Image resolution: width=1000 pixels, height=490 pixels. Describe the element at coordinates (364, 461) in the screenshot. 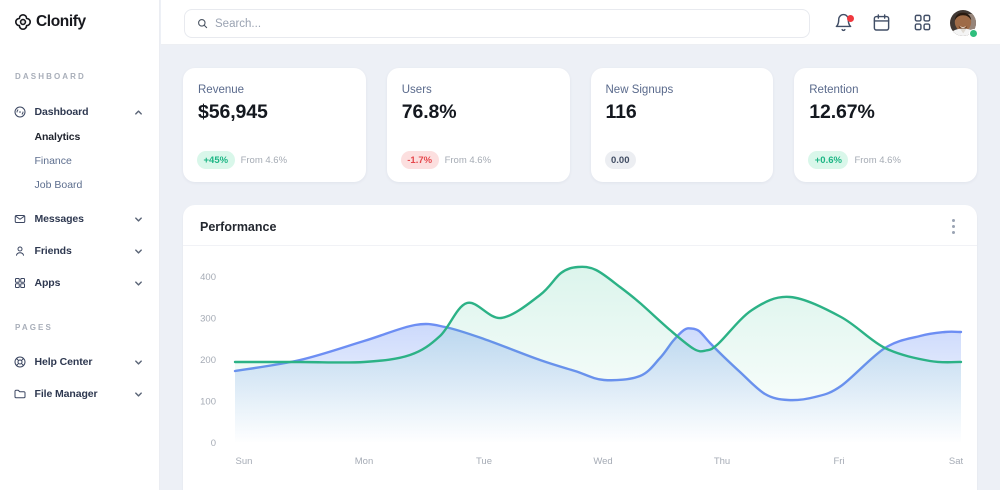

I see `svg-text: Mon` at that location.